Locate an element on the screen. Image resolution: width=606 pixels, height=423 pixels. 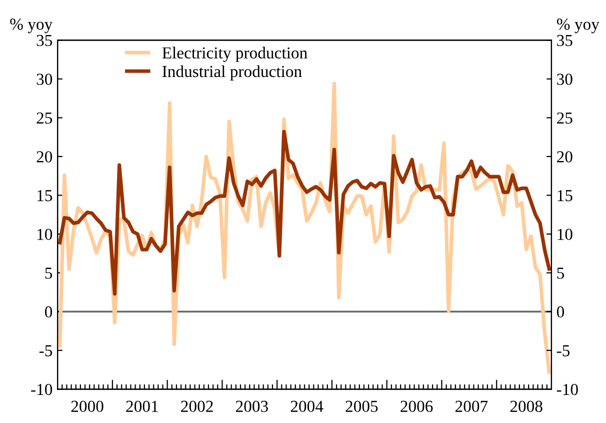
y2-tick-label: 15 is located at coordinates (565, 196).